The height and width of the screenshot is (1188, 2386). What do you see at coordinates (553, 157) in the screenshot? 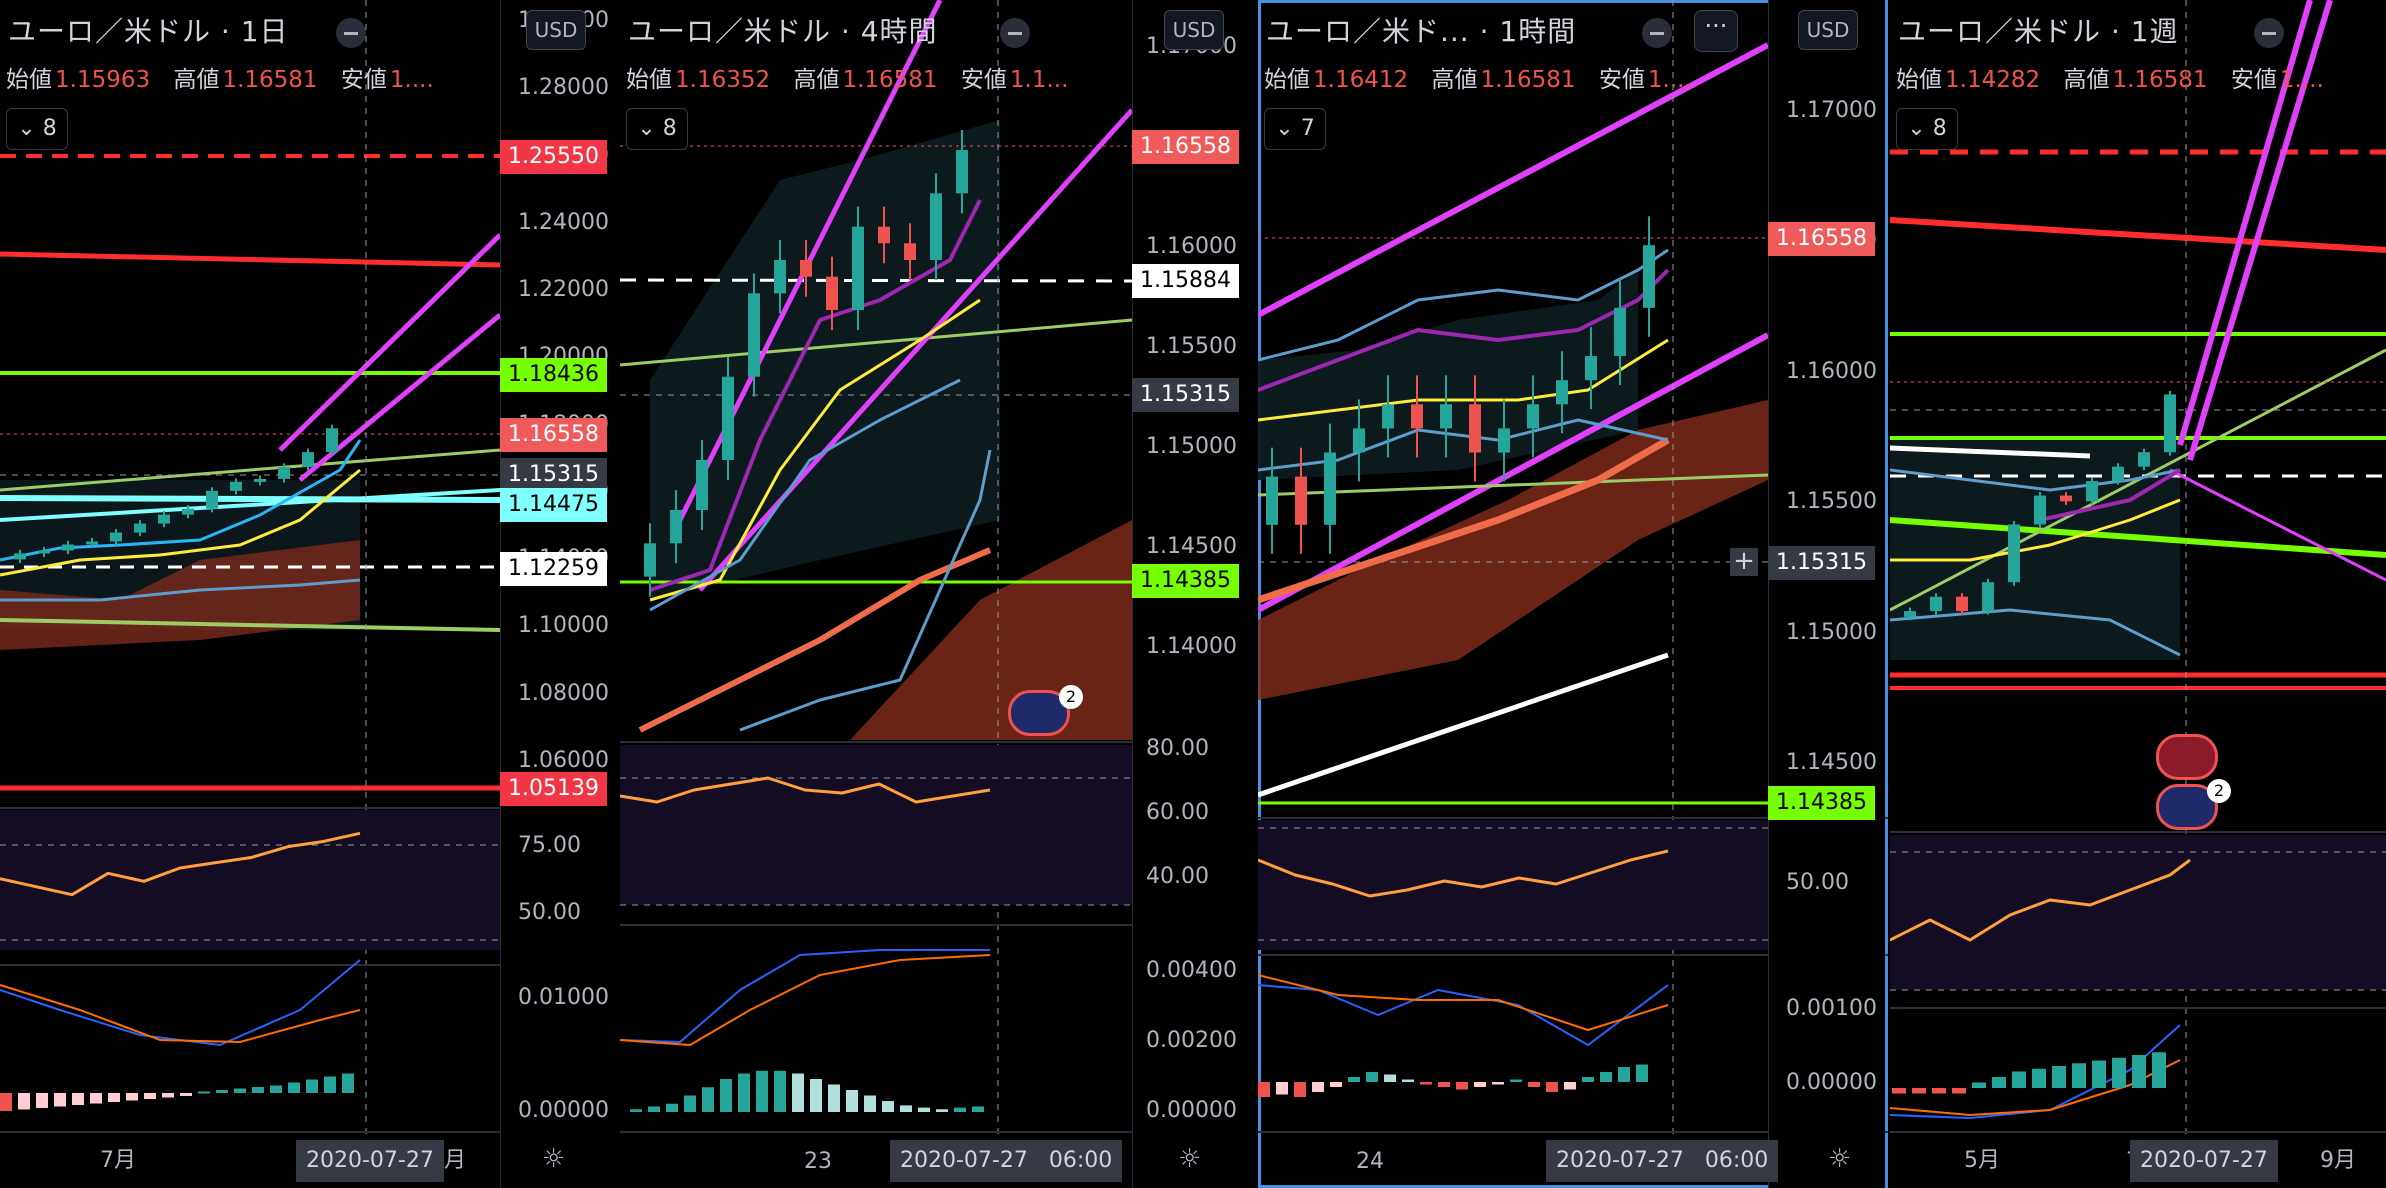
I see `price-label: 1.25550` at bounding box center [553, 157].